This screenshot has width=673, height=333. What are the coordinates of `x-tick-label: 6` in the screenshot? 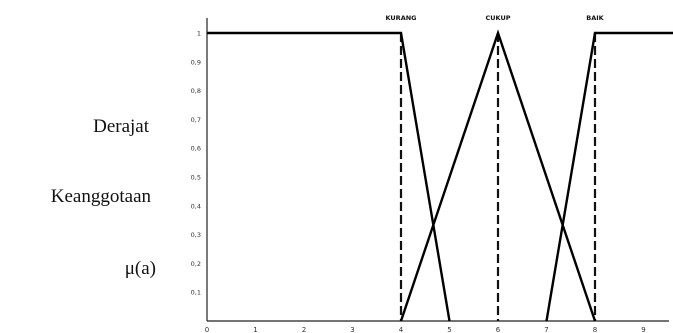 It's located at (498, 329).